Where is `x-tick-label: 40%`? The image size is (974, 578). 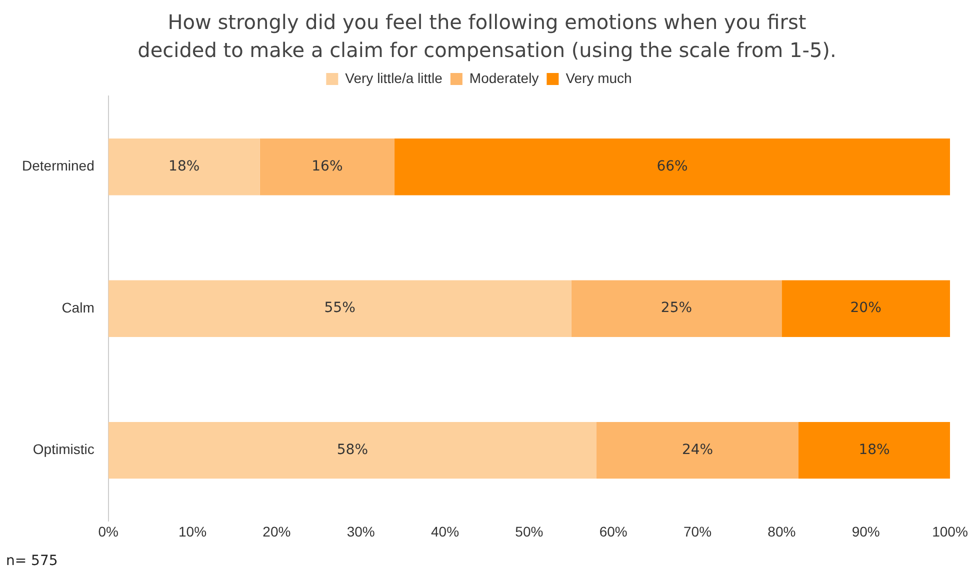 x-tick-label: 40% is located at coordinates (445, 531).